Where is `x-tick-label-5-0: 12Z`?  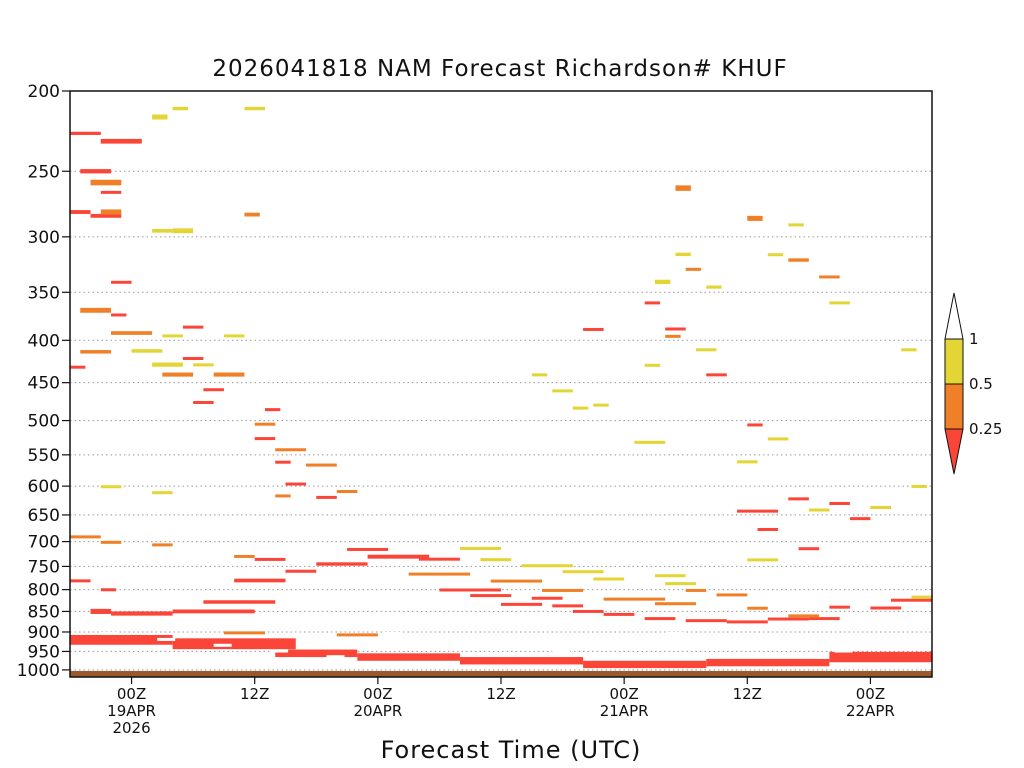 x-tick-label-5-0: 12Z is located at coordinates (747, 694).